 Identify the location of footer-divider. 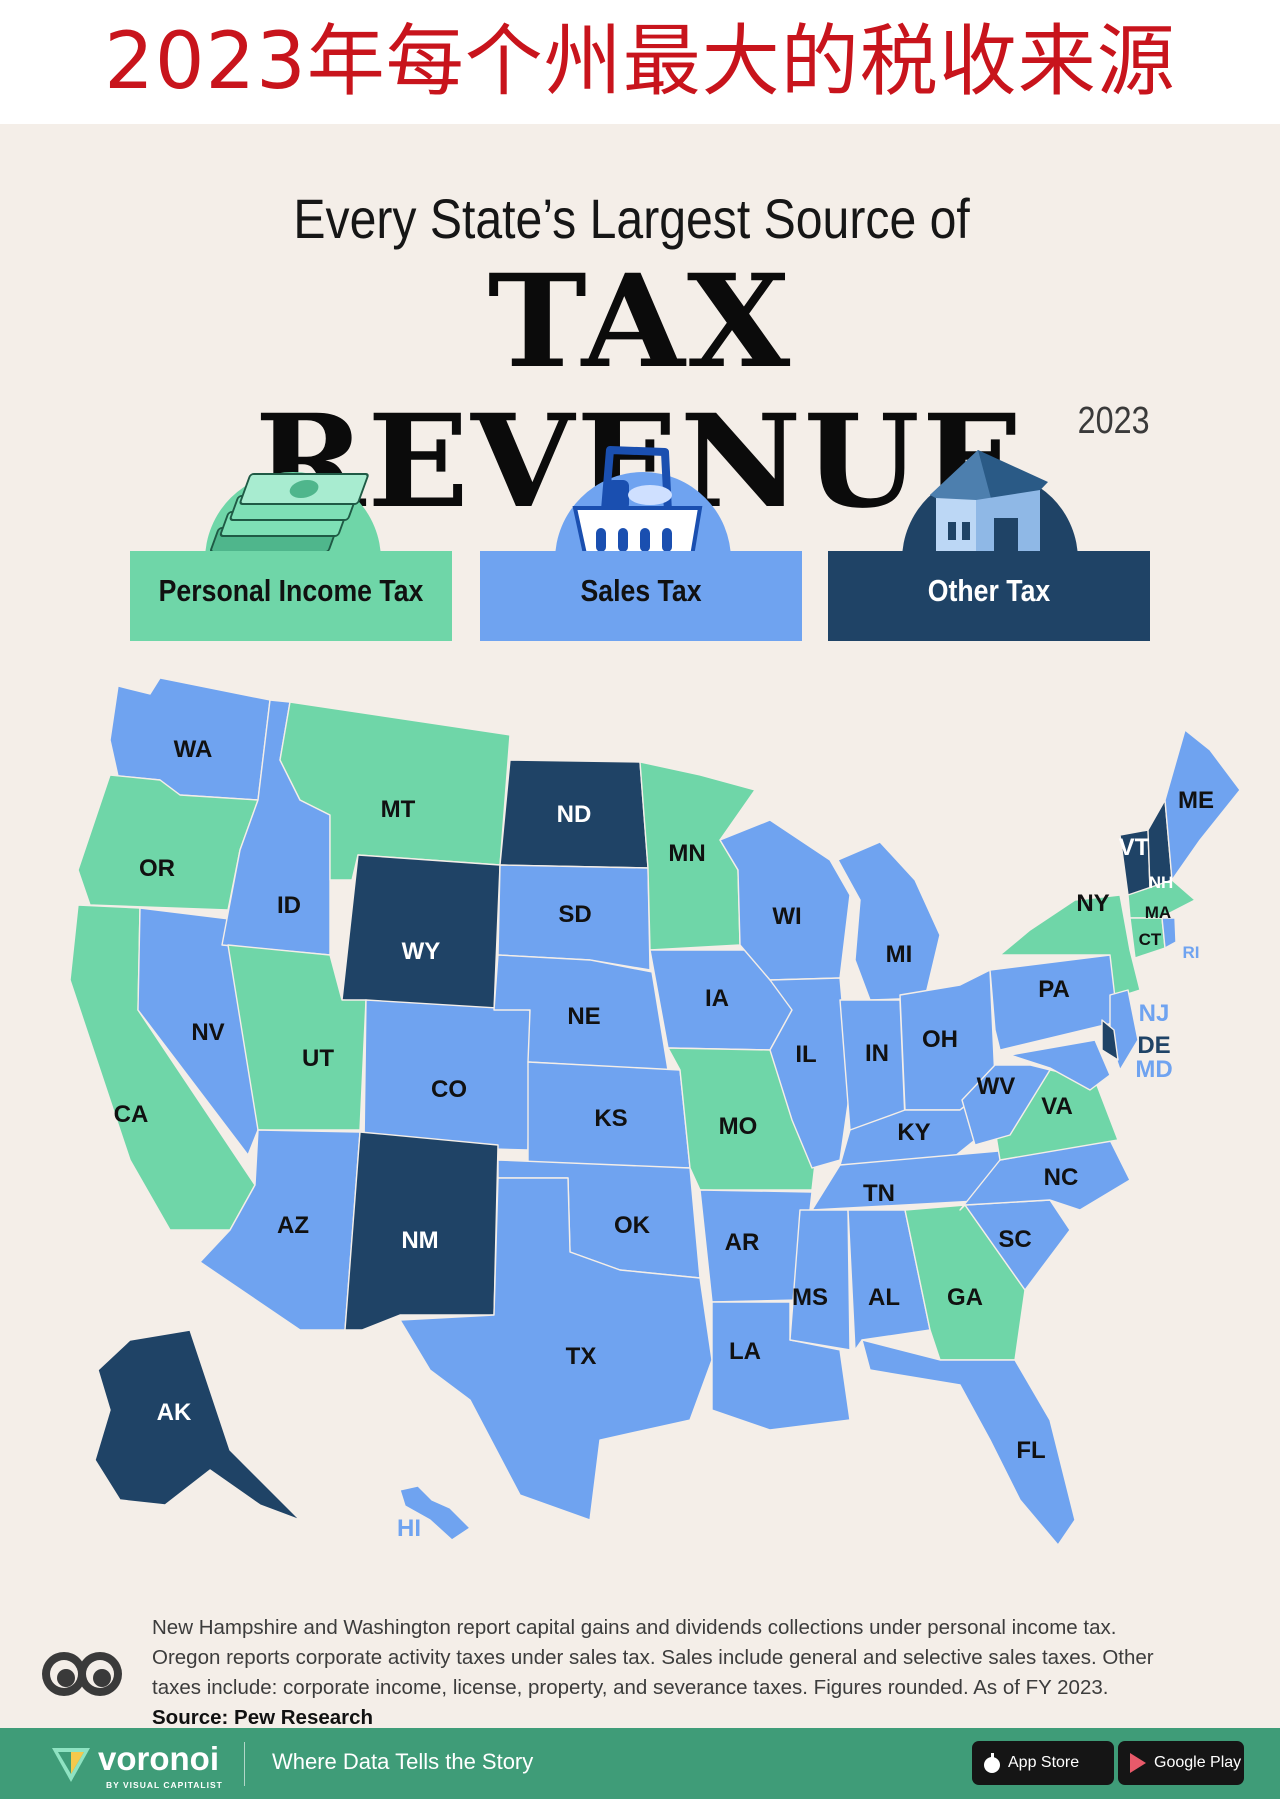
(244, 1764).